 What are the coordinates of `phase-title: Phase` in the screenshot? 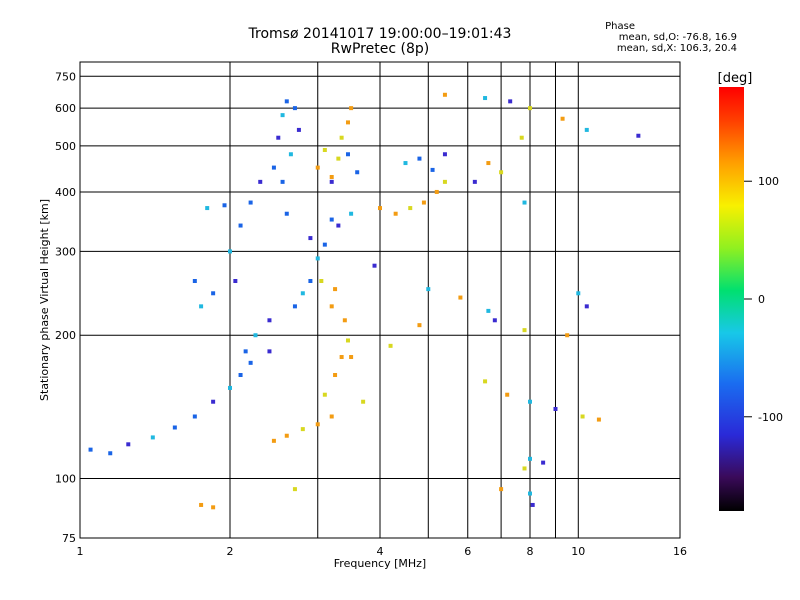 It's located at (620, 26).